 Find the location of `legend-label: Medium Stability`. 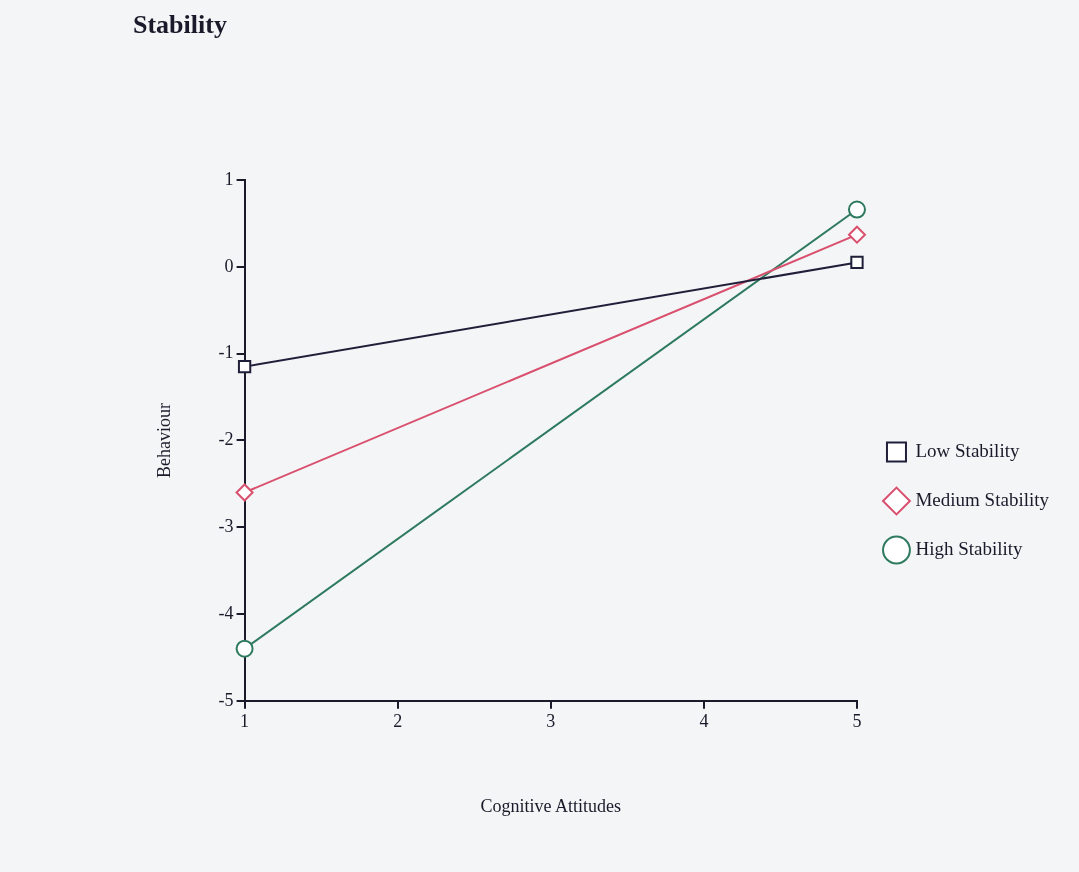

legend-label: Medium Stability is located at coordinates (982, 499).